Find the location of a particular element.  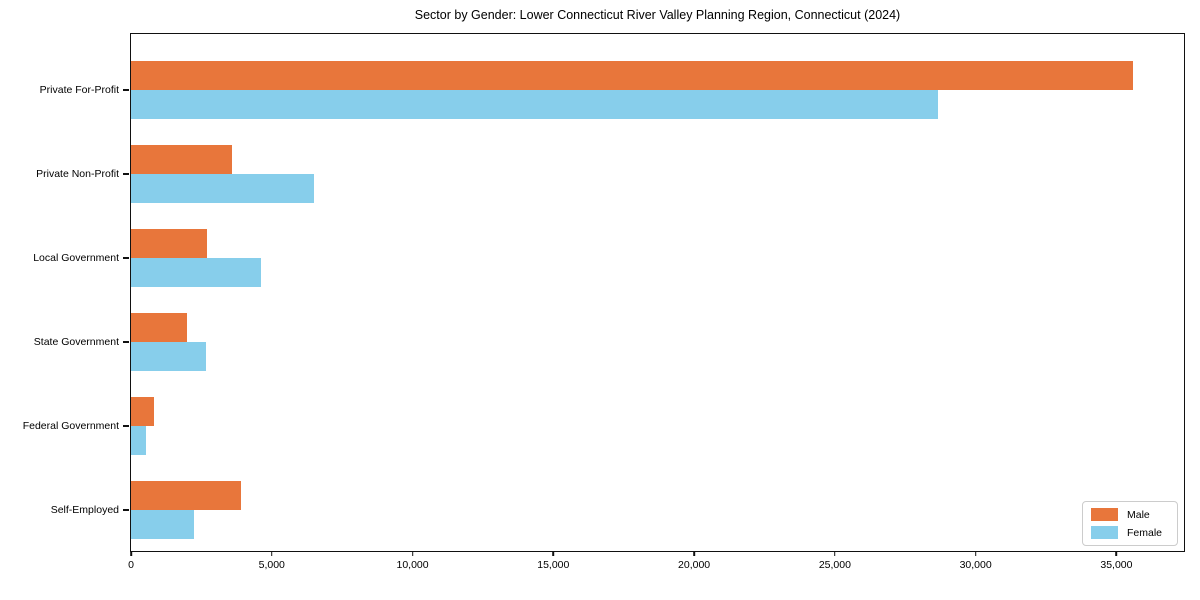

y-tick-label-state-government: State Government is located at coordinates (76, 342).